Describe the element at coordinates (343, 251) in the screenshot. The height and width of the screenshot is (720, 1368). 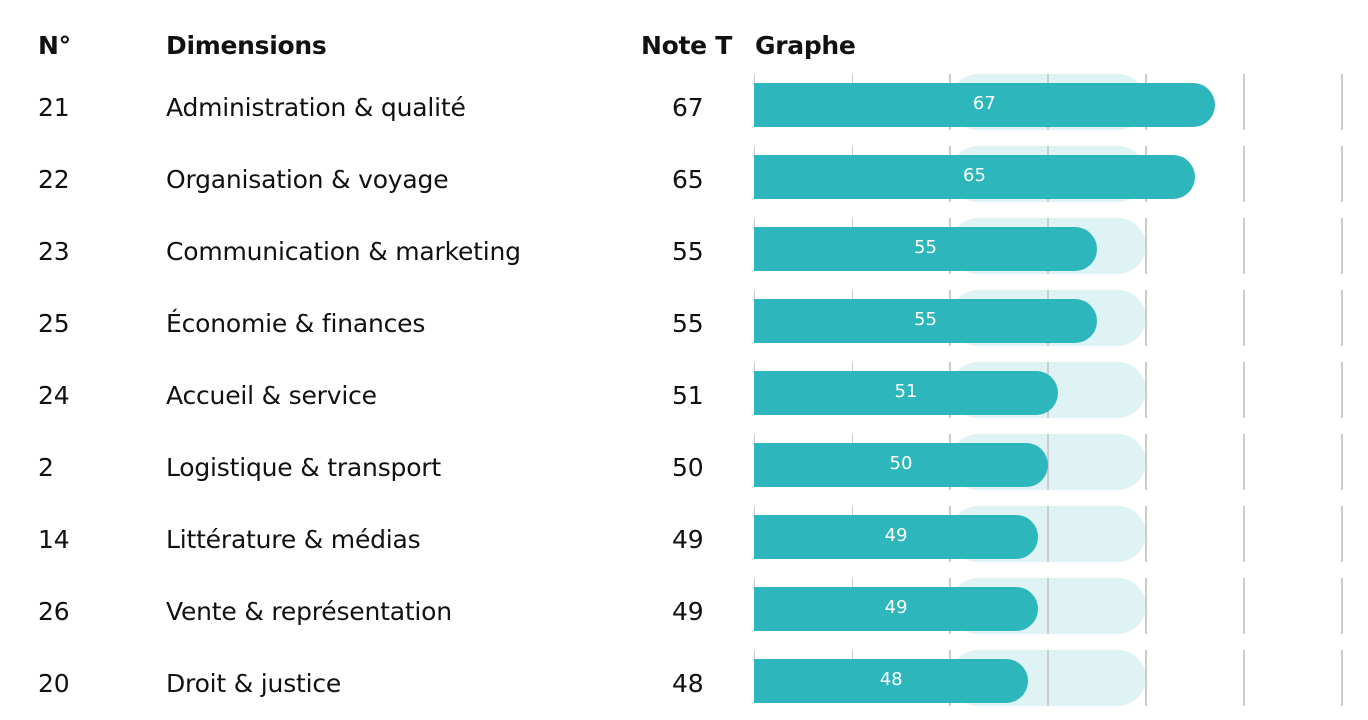
I see `dimension-label: Communication & marketing` at that location.